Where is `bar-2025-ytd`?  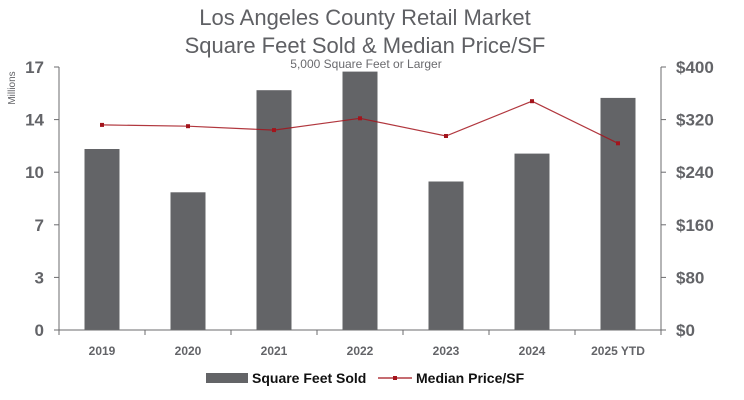
bar-2025-ytd is located at coordinates (618, 214).